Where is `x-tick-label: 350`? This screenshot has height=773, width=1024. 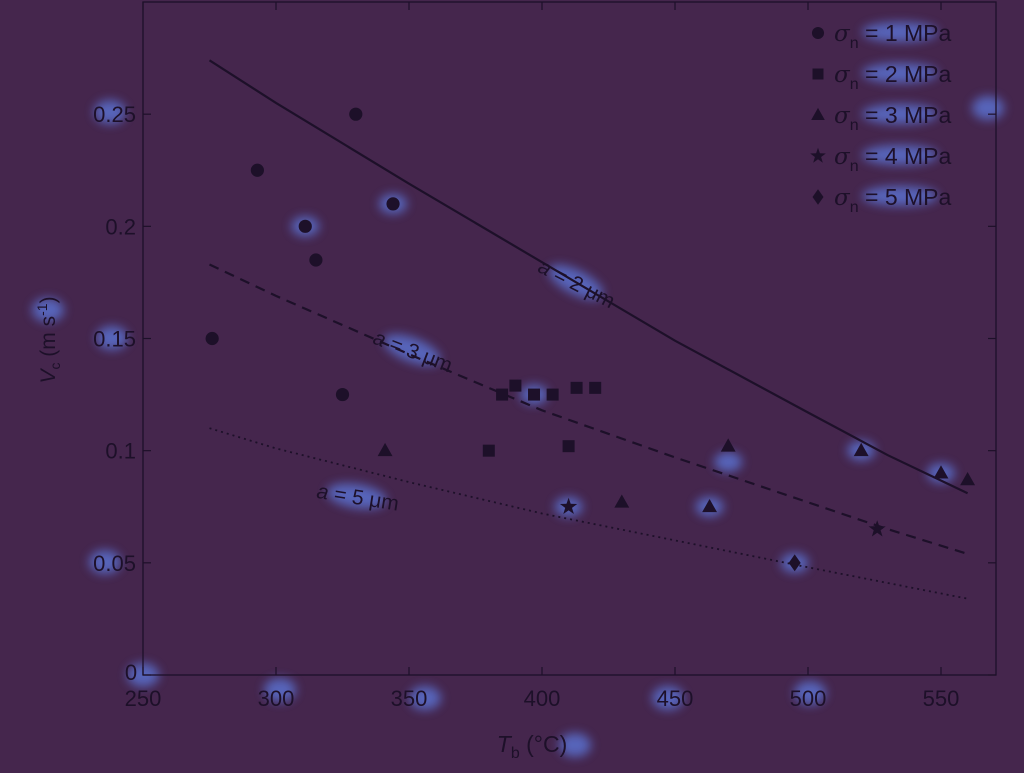
x-tick-label: 350 is located at coordinates (409, 698).